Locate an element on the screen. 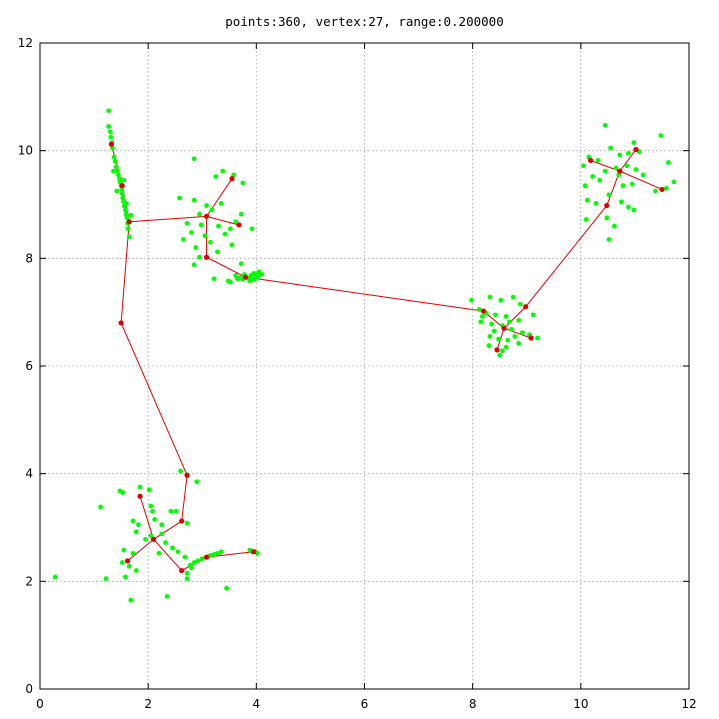 The image size is (719, 719). y-tick-label: 8 is located at coordinates (29, 258).